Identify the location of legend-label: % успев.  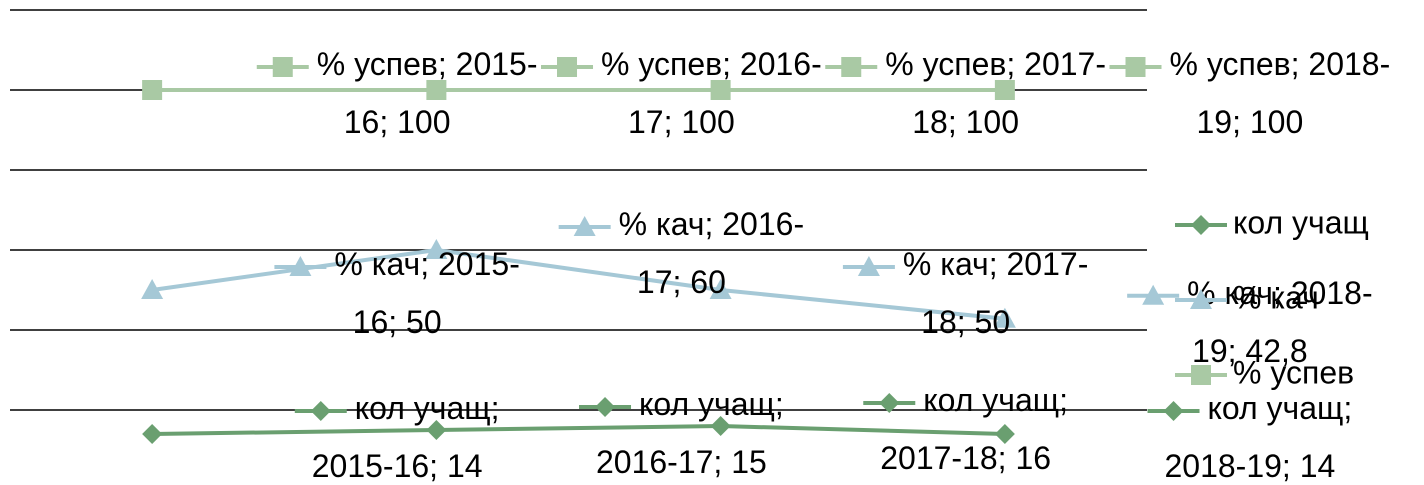
(1293, 372).